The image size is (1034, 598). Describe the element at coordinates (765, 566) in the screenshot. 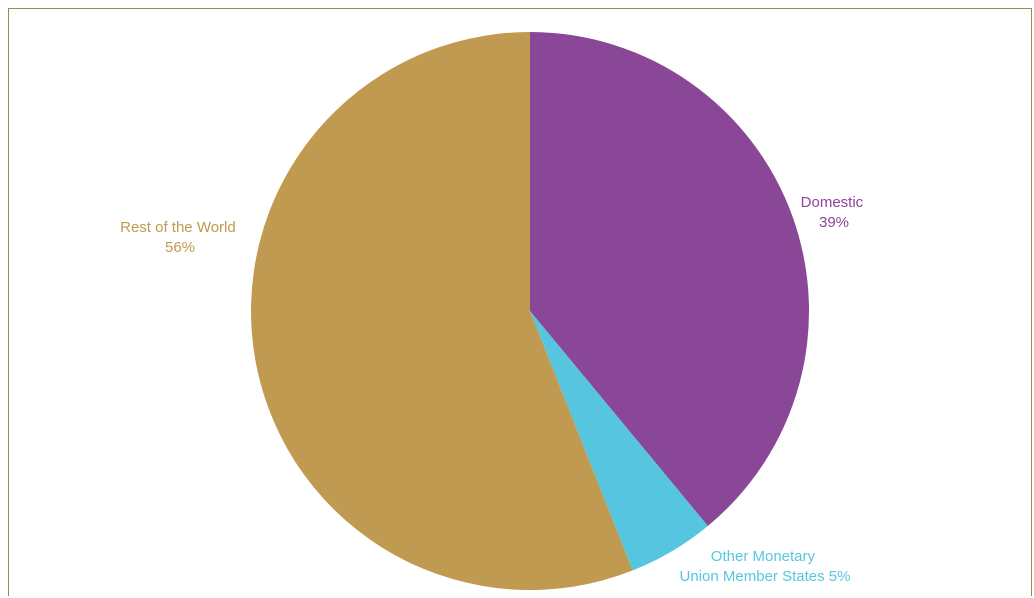

I see `slice-label-other-monetary-union: Other Monetary Union Member States 5%` at that location.